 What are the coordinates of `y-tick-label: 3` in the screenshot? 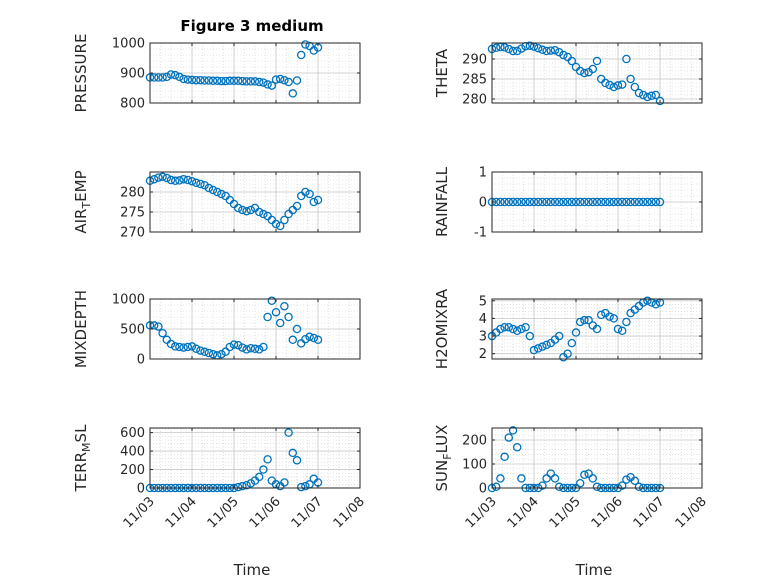 It's located at (483, 337).